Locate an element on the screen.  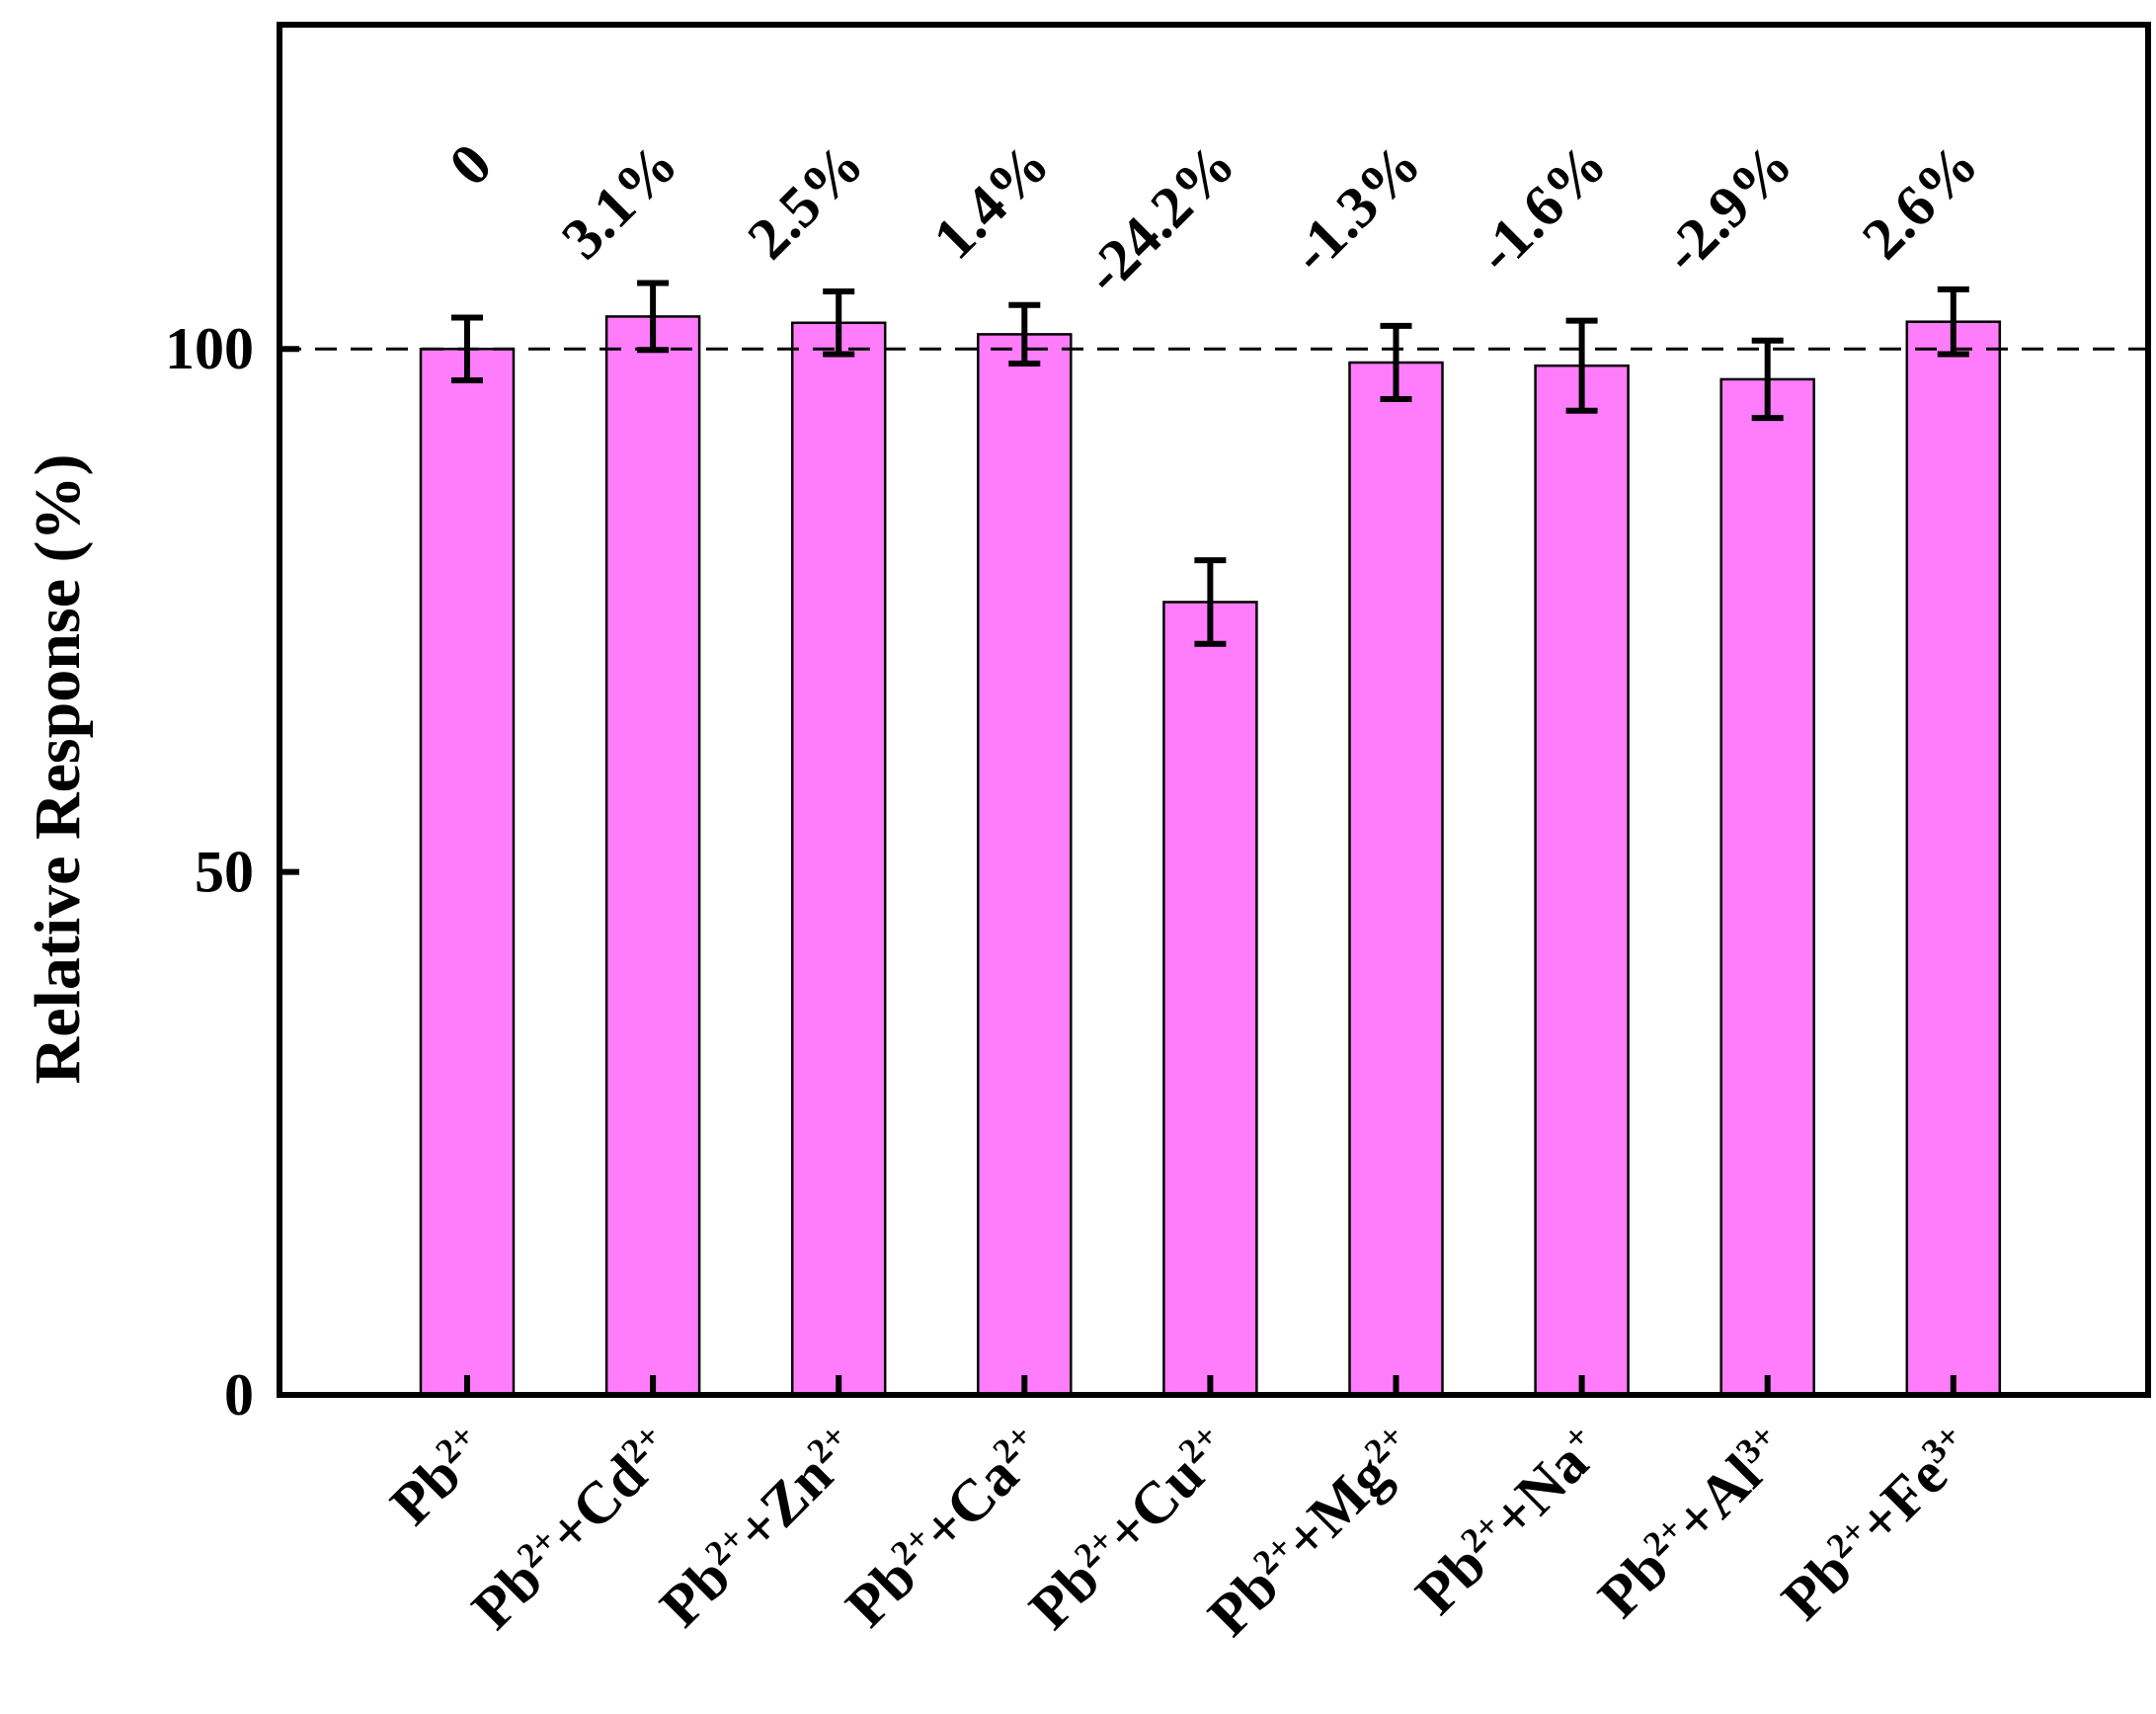
x-category-label: Pb2+ is located at coordinates (439, 1476).